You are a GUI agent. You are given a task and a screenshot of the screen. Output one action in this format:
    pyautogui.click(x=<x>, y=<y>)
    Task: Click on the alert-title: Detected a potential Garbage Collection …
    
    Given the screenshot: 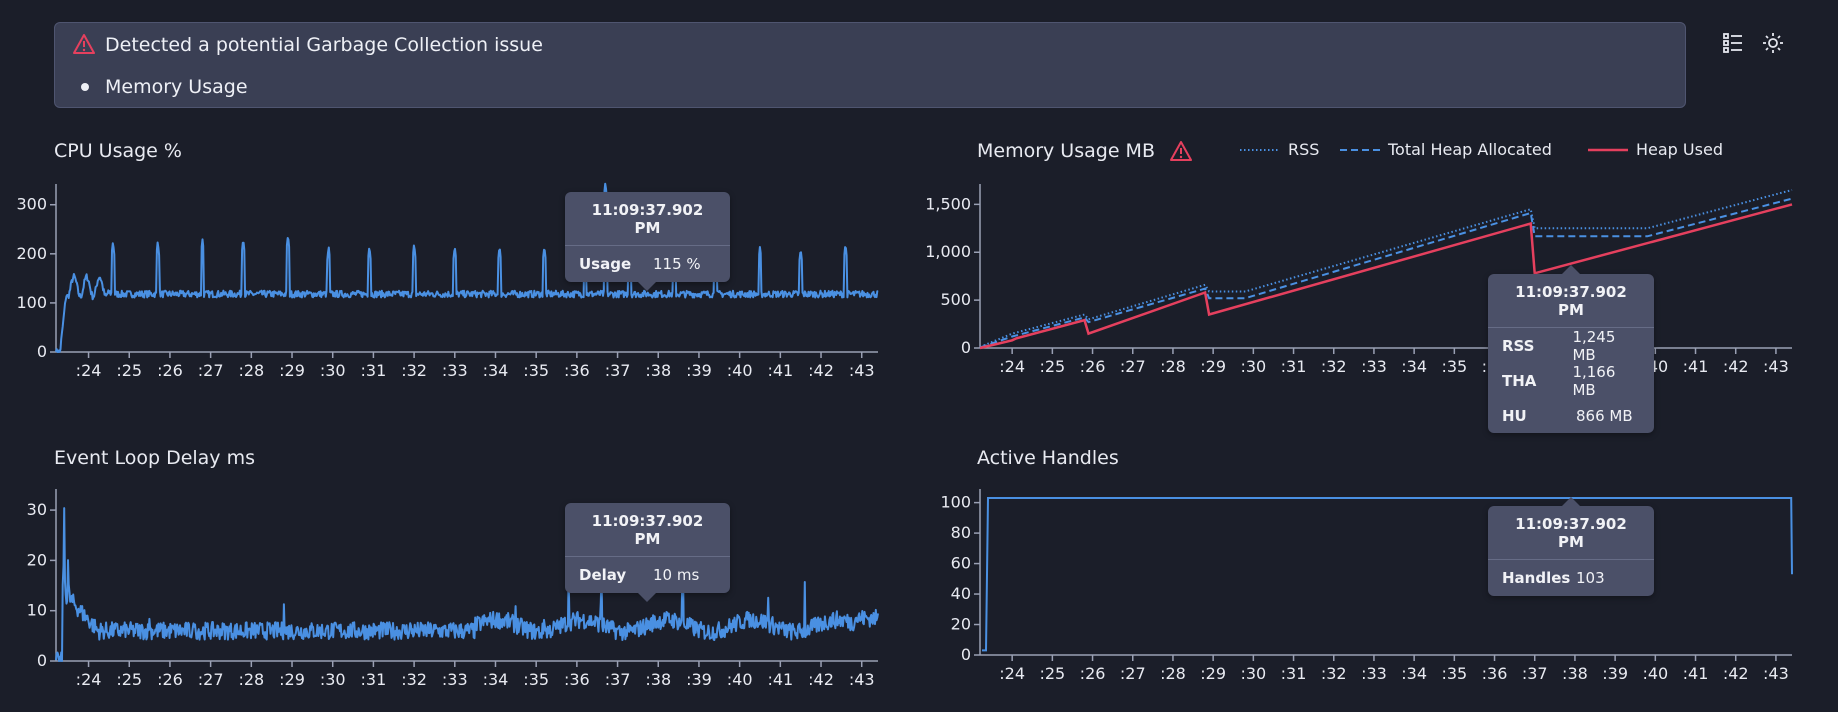 What is the action you would take?
    pyautogui.click(x=324, y=45)
    